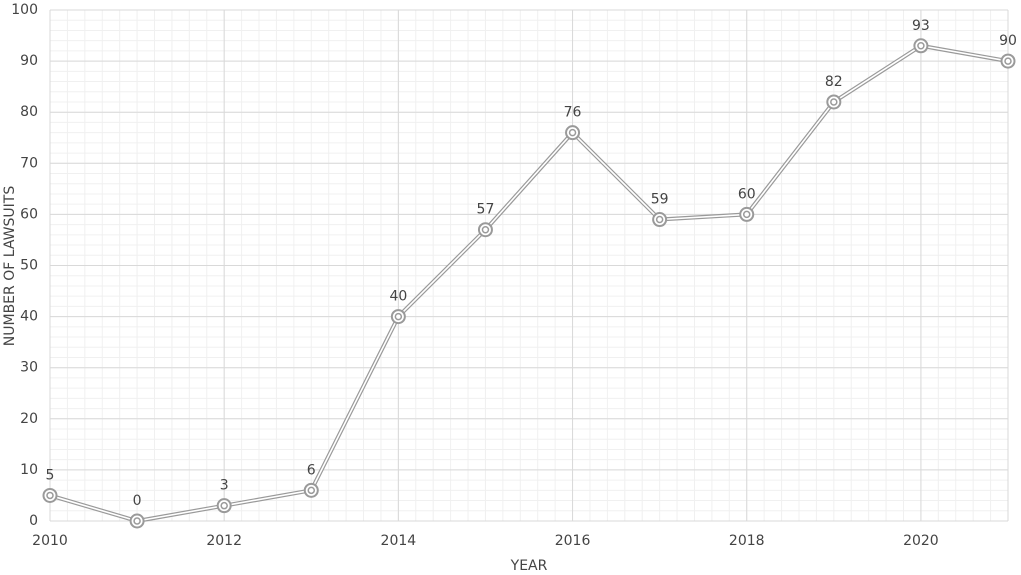 The image size is (1021, 575). What do you see at coordinates (29, 266) in the screenshot?
I see `y-tick-label: 50` at bounding box center [29, 266].